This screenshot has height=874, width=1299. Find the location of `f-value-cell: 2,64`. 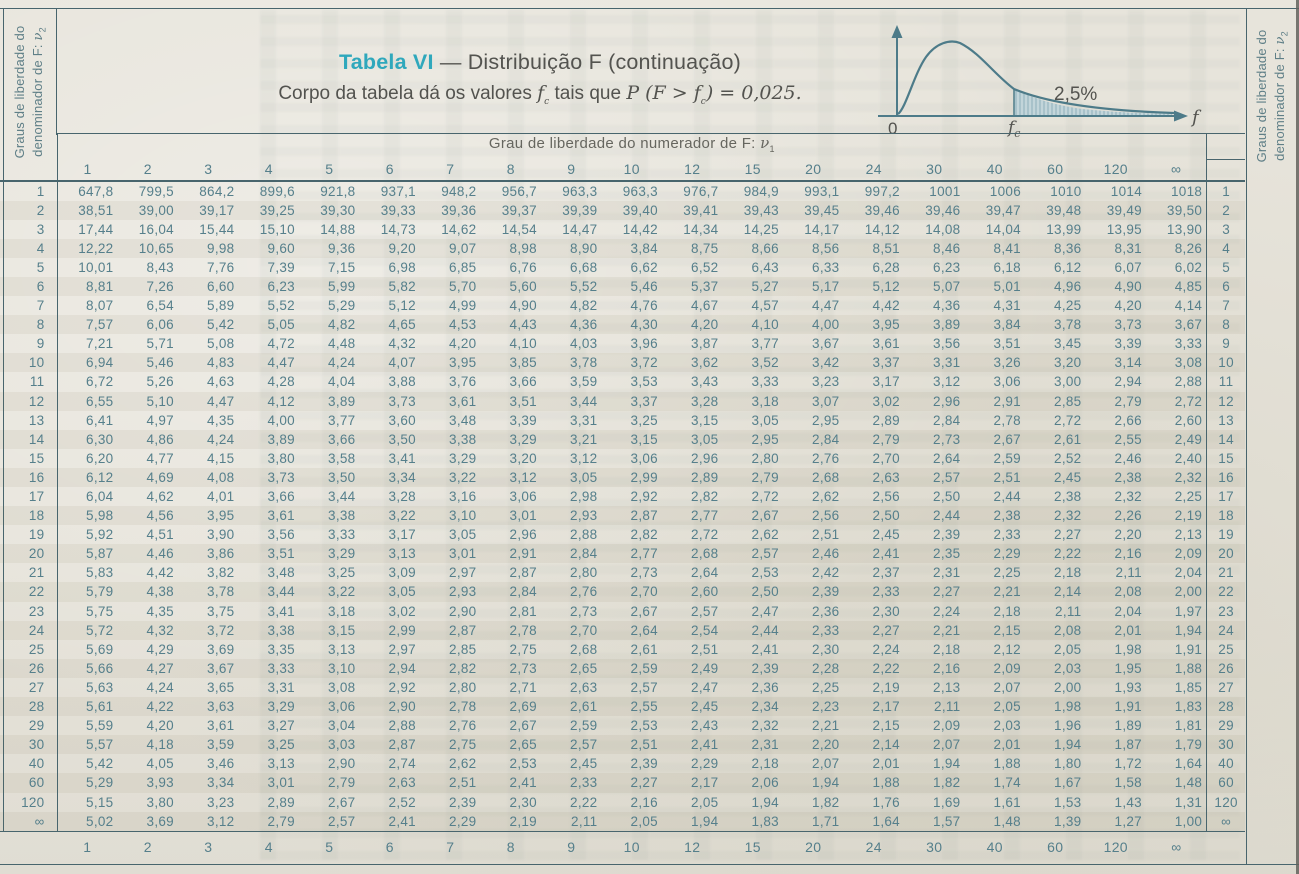

f-value-cell: 2,64 is located at coordinates (947, 458).